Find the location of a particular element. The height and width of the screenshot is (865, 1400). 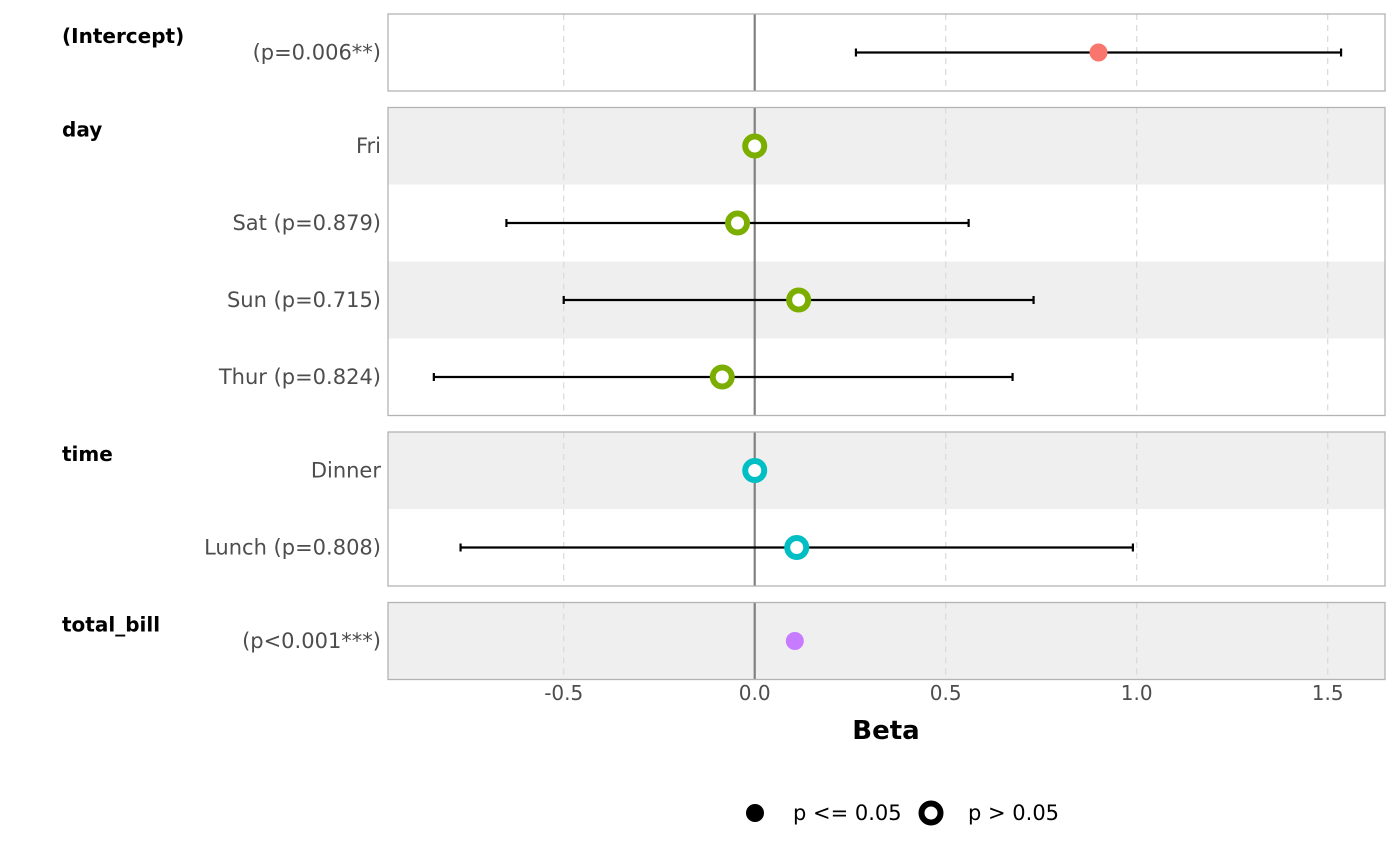

row-label: Dinner is located at coordinates (346, 471).